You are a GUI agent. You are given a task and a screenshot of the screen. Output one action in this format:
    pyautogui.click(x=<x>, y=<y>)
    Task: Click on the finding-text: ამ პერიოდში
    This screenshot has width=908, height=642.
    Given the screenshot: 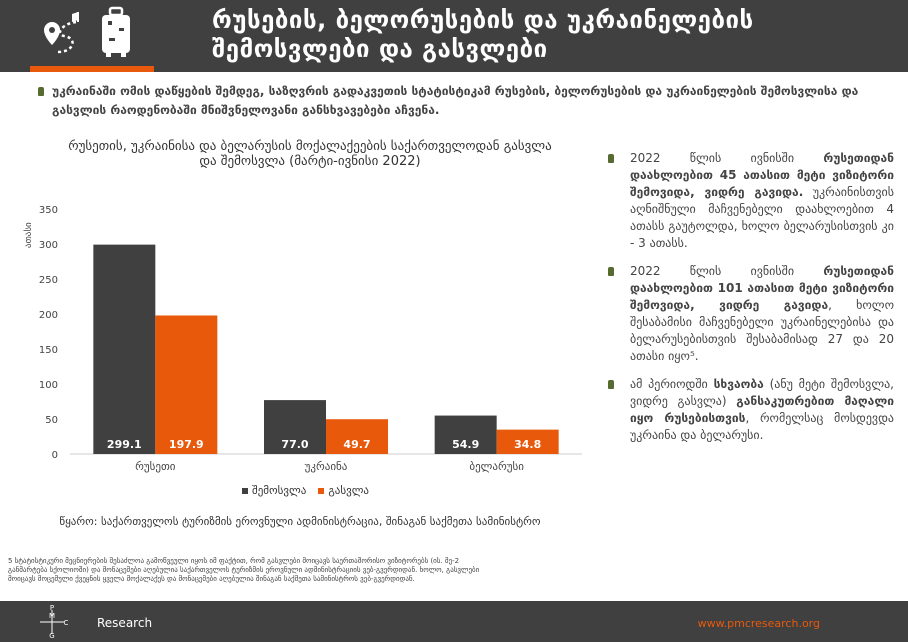 What is the action you would take?
    pyautogui.click(x=672, y=384)
    